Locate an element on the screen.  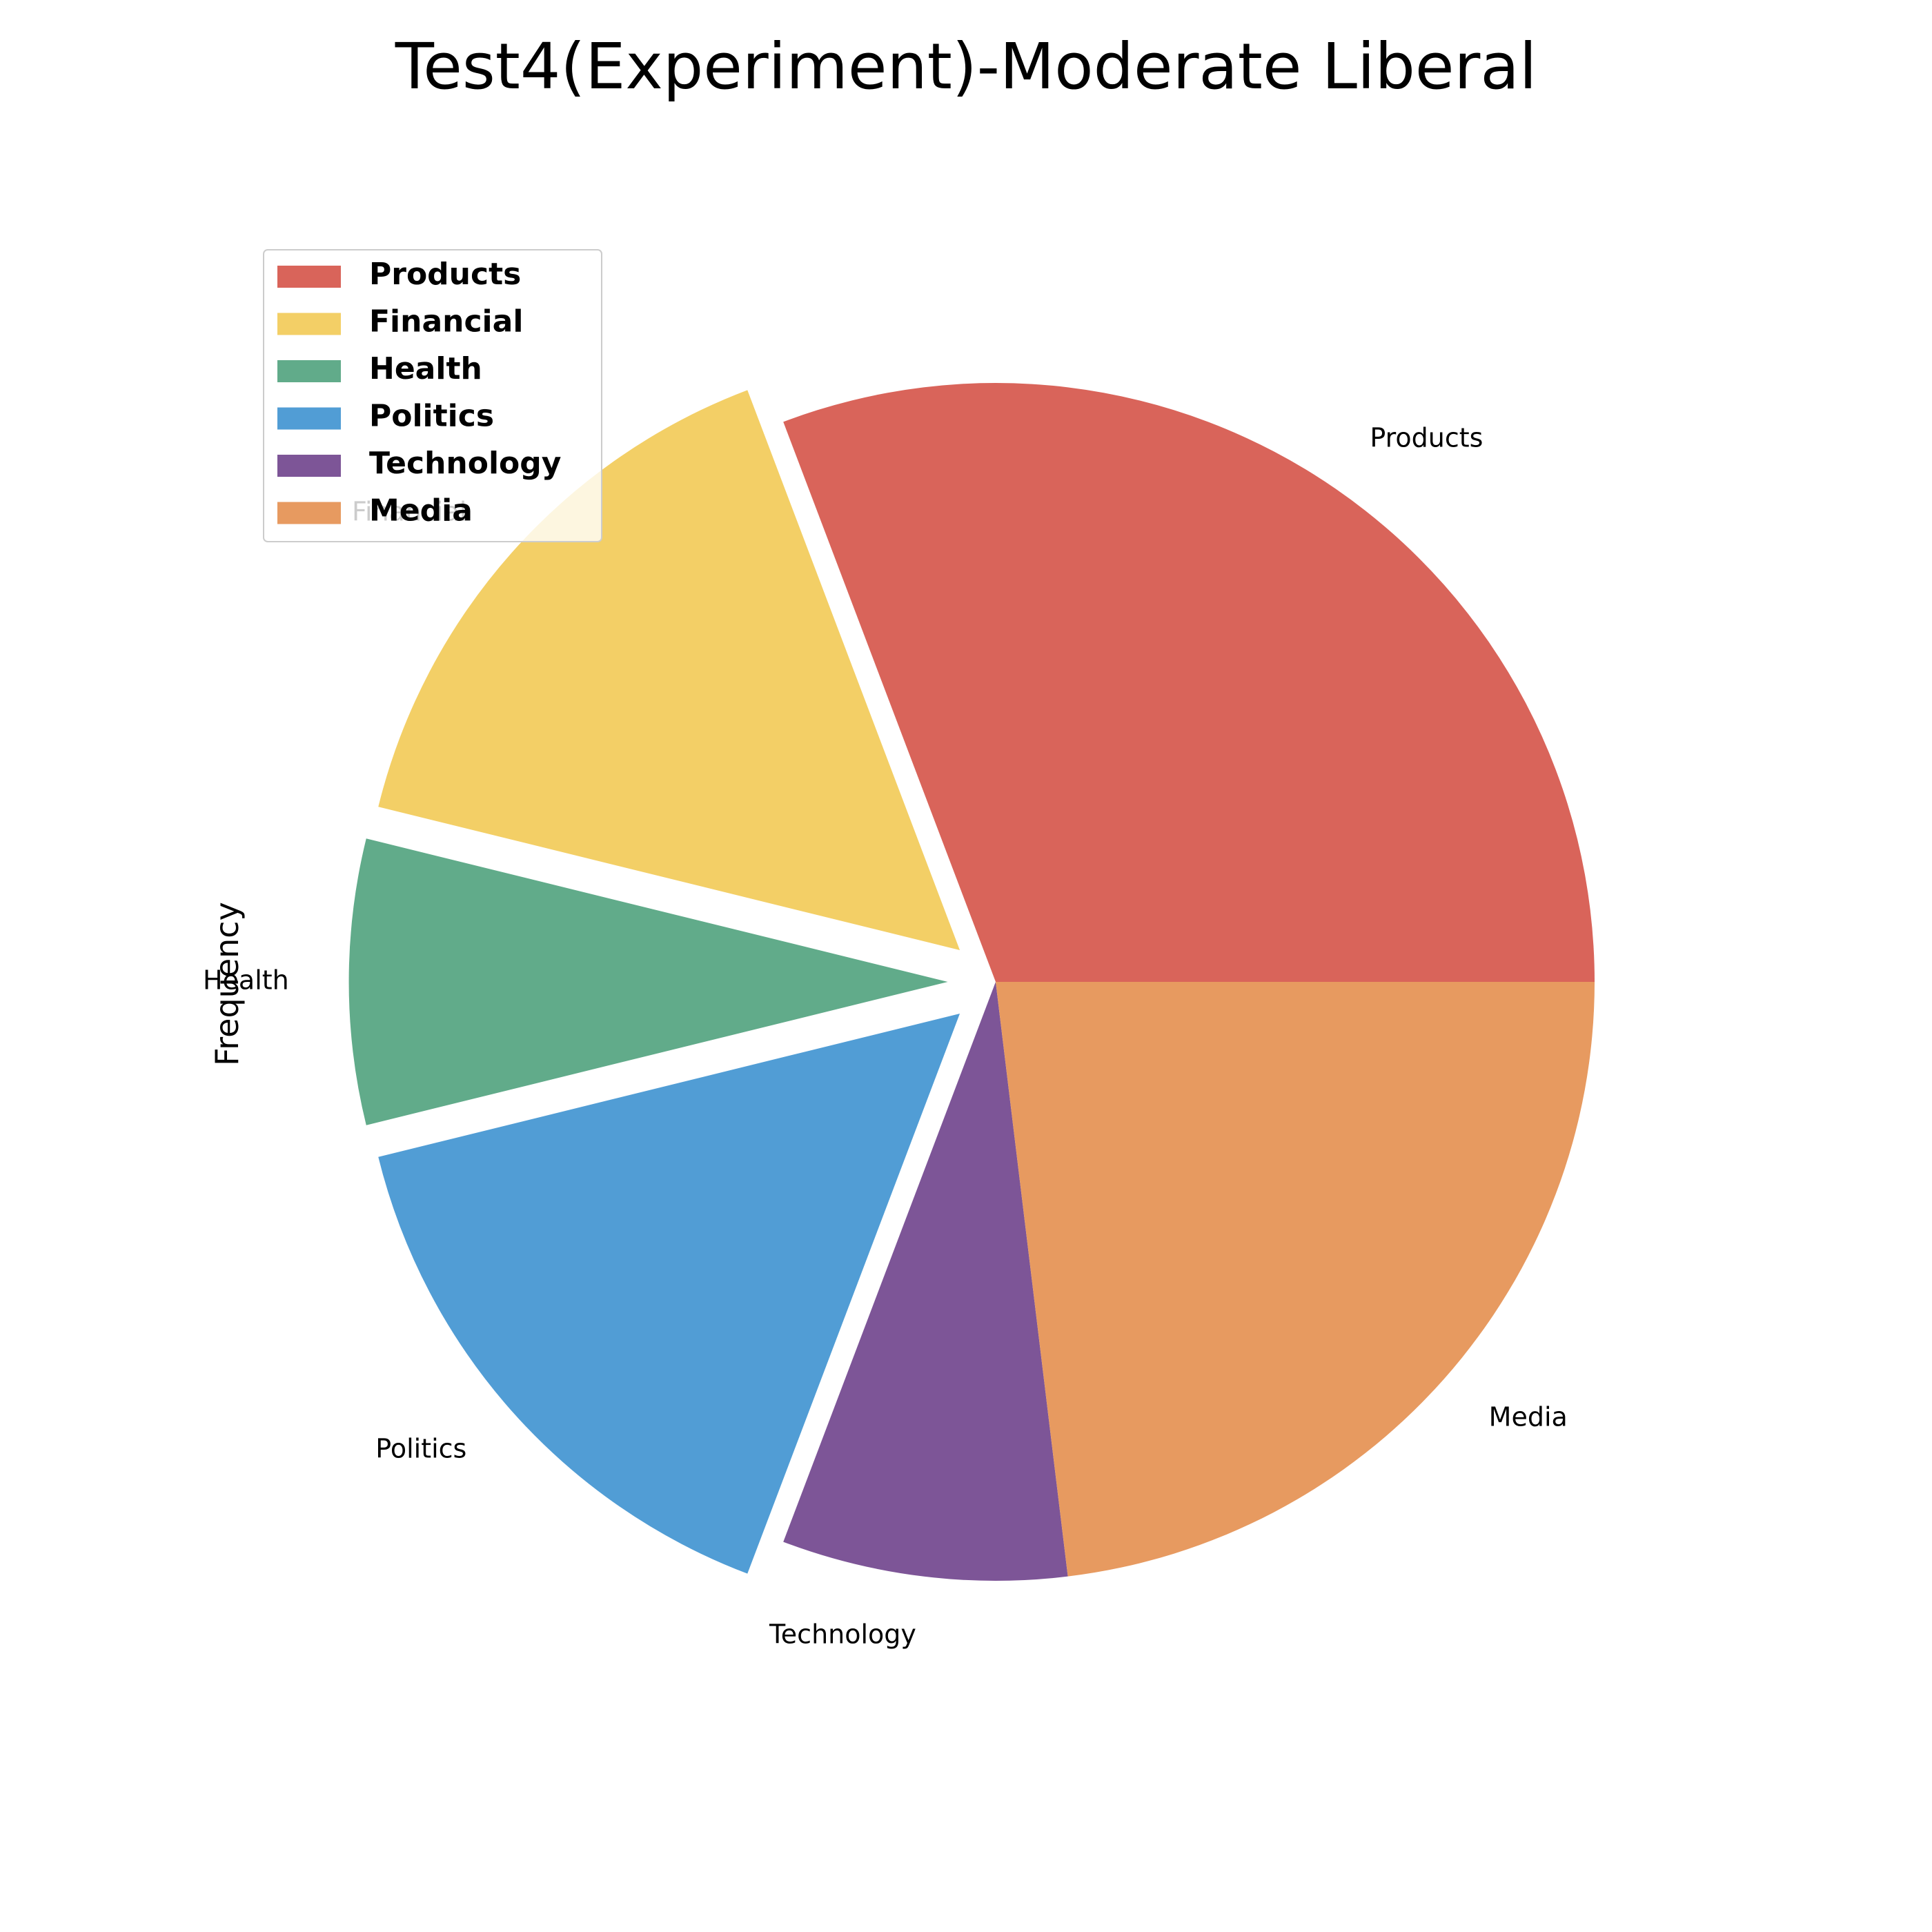
legend-frame is located at coordinates (432, 395).